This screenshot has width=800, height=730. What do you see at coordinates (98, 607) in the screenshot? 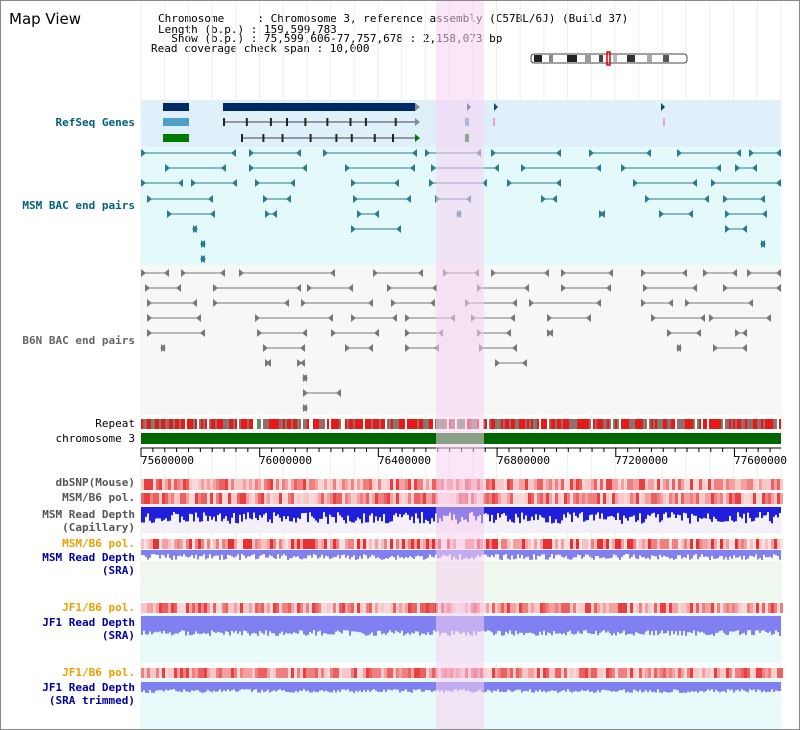
I see `track-label-jf1-b6-pol: JF1/B6 pol.` at bounding box center [98, 607].